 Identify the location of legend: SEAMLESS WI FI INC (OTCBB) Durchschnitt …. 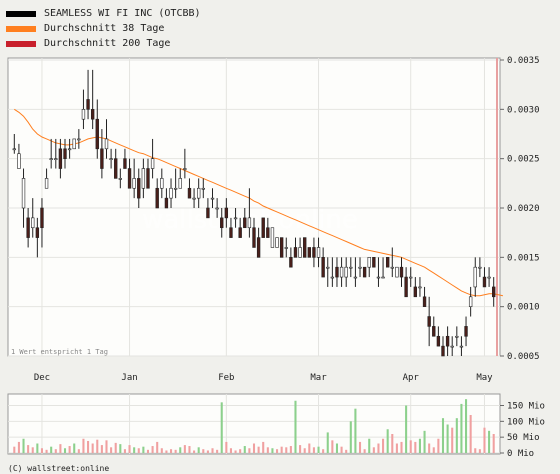
(103, 28).